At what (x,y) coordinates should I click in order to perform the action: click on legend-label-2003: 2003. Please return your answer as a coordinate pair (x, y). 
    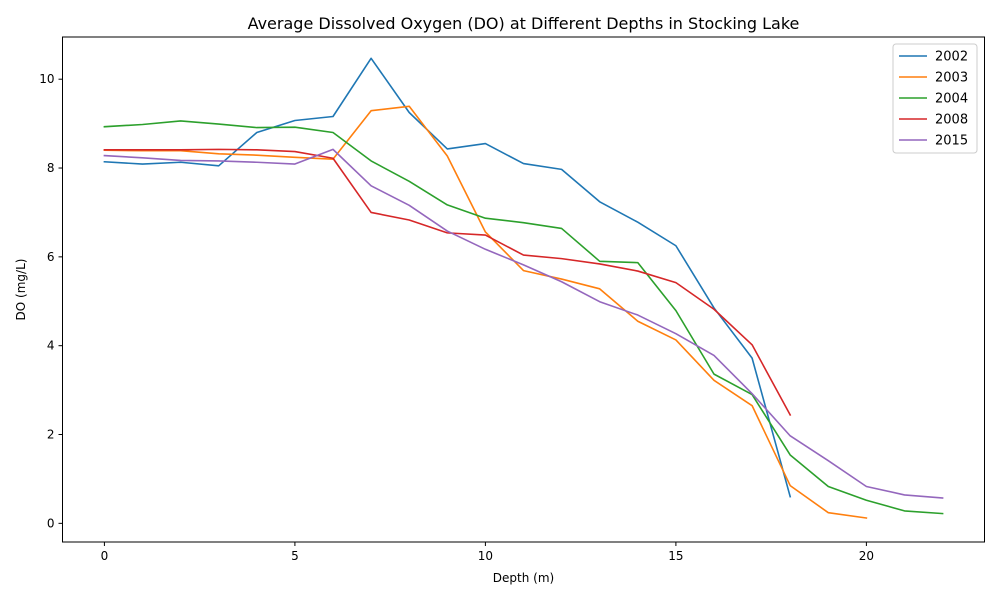
    Looking at the image, I should click on (951, 78).